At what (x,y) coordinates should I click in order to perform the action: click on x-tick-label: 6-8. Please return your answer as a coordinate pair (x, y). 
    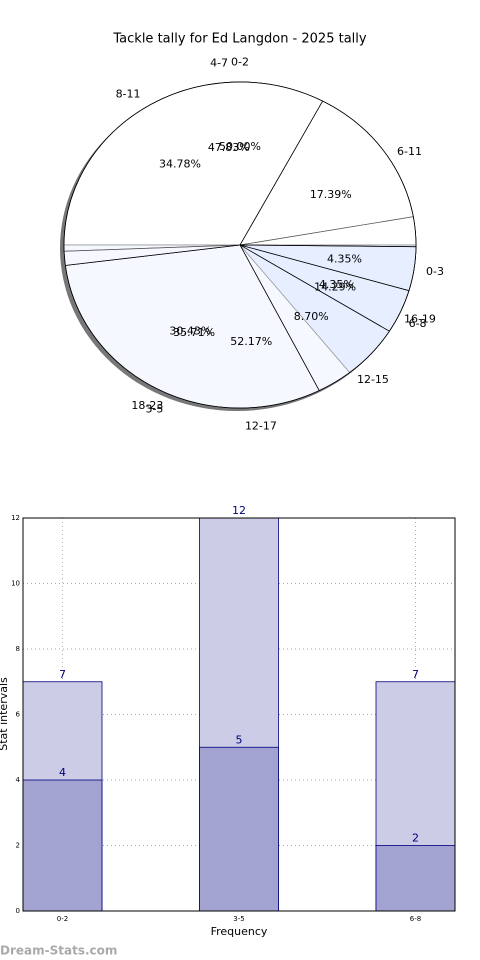
    Looking at the image, I should click on (415, 919).